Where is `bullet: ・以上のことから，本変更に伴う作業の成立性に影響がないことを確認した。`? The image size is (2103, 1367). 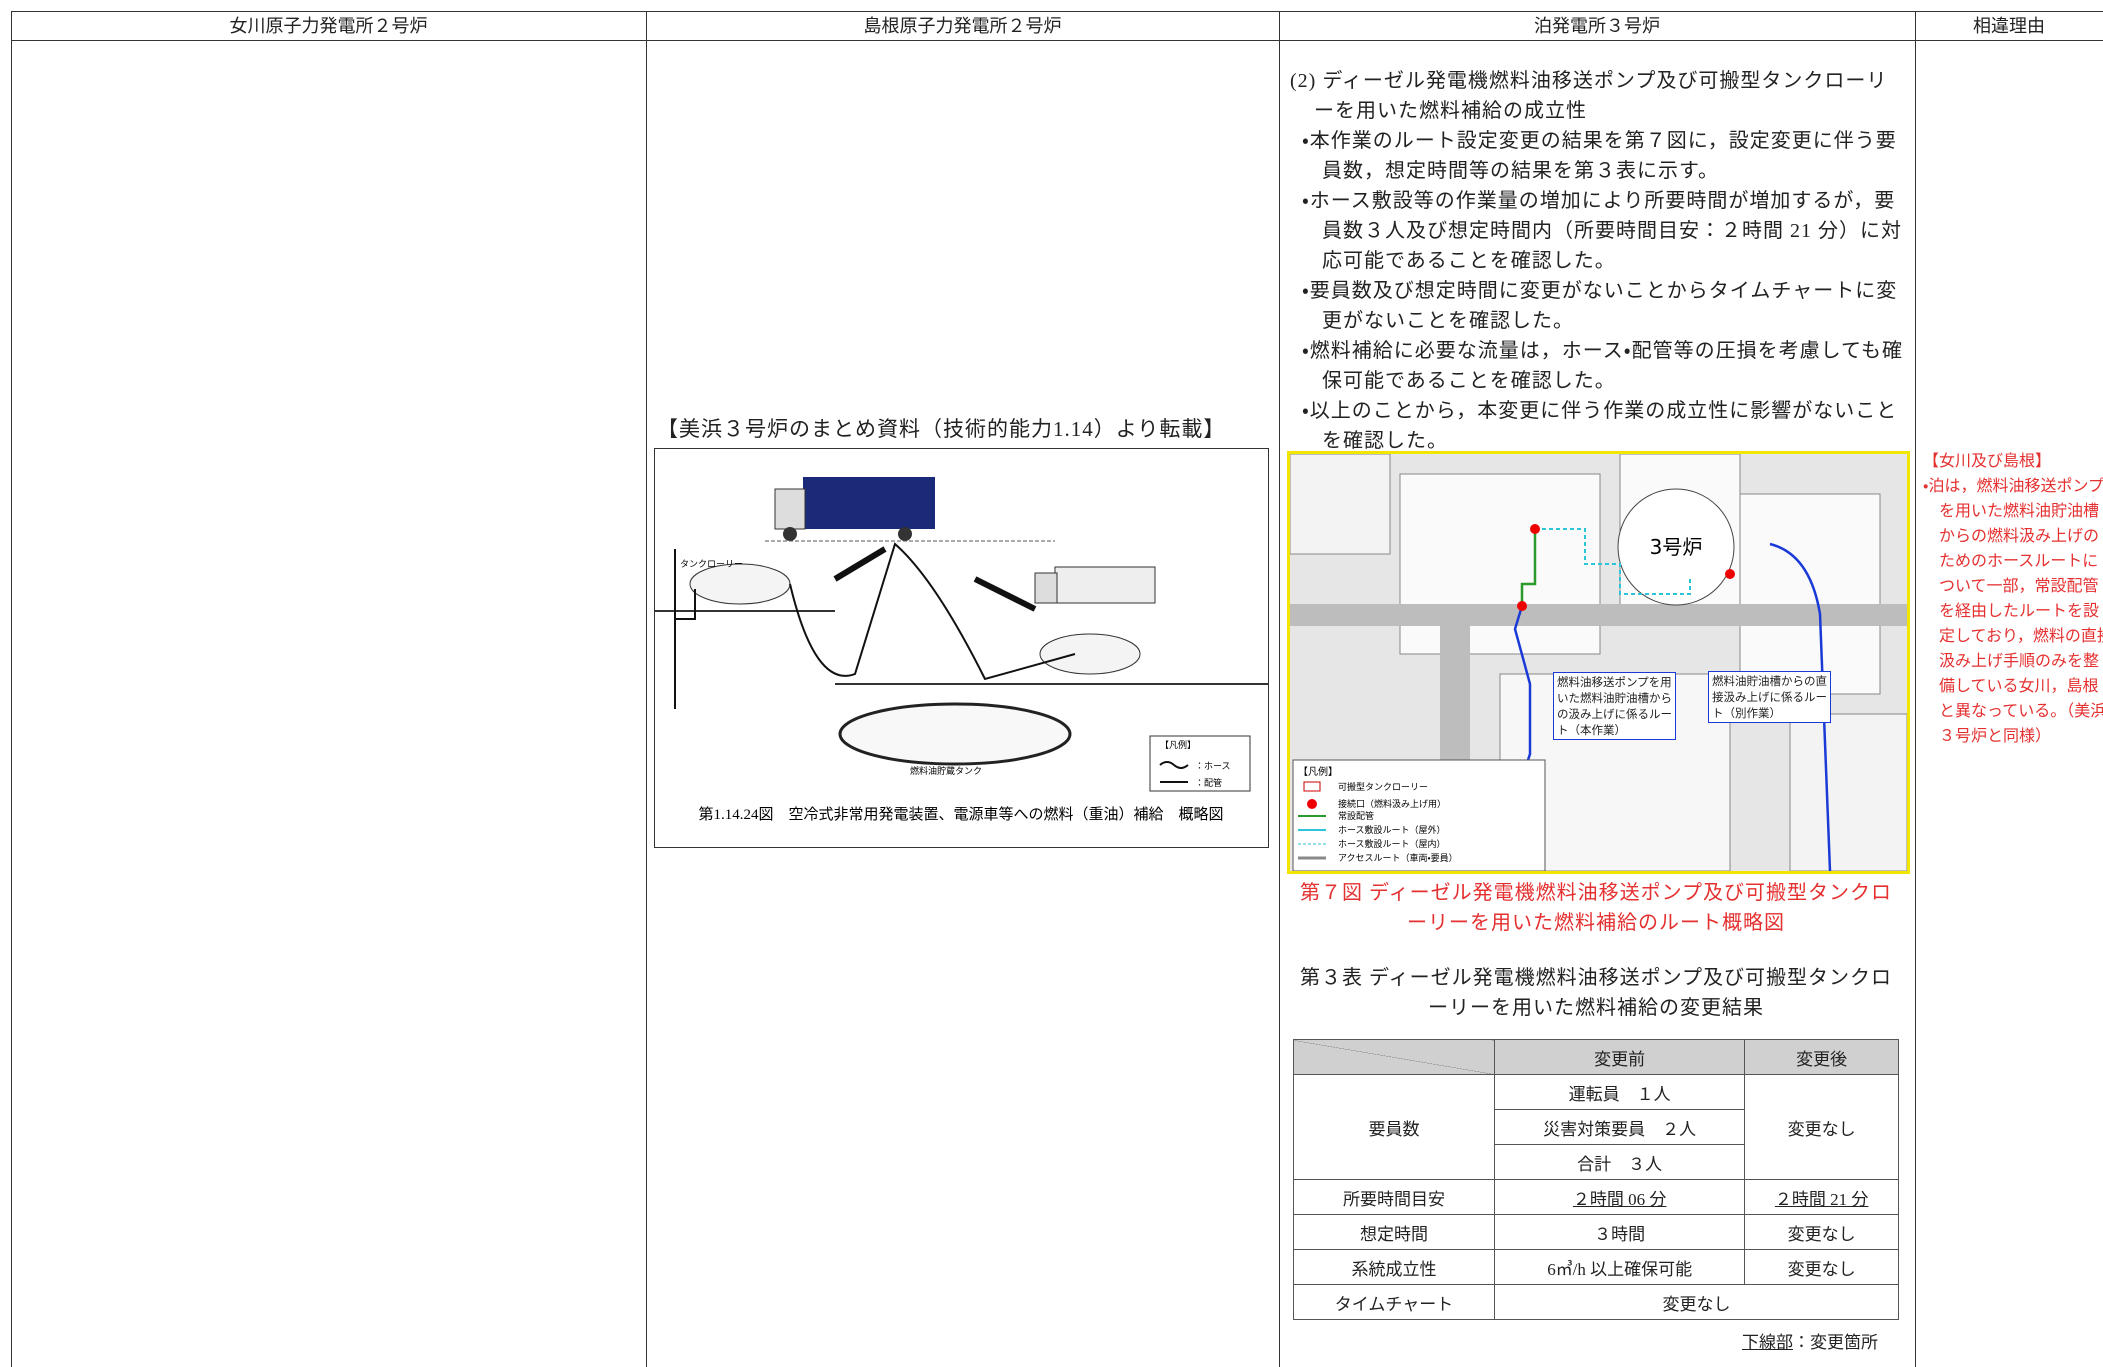 bullet: ・以上のことから，本変更に伴う作業の成立性に影響がないことを確認した。 is located at coordinates (1600, 426).